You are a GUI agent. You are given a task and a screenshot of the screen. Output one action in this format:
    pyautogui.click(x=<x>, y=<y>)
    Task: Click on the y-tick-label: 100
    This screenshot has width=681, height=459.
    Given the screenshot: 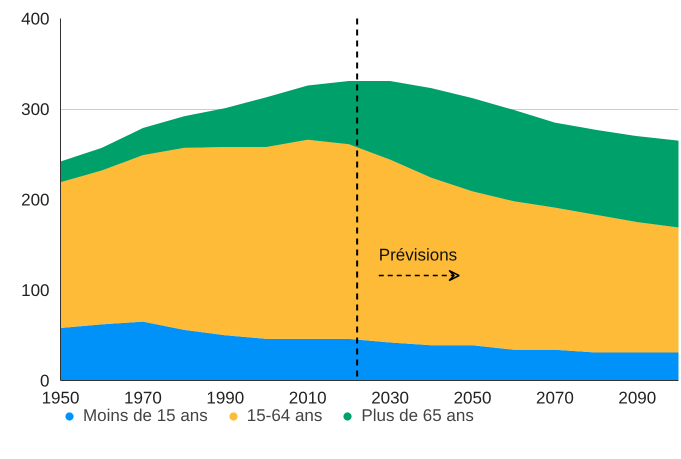 What is the action you would take?
    pyautogui.click(x=35, y=290)
    